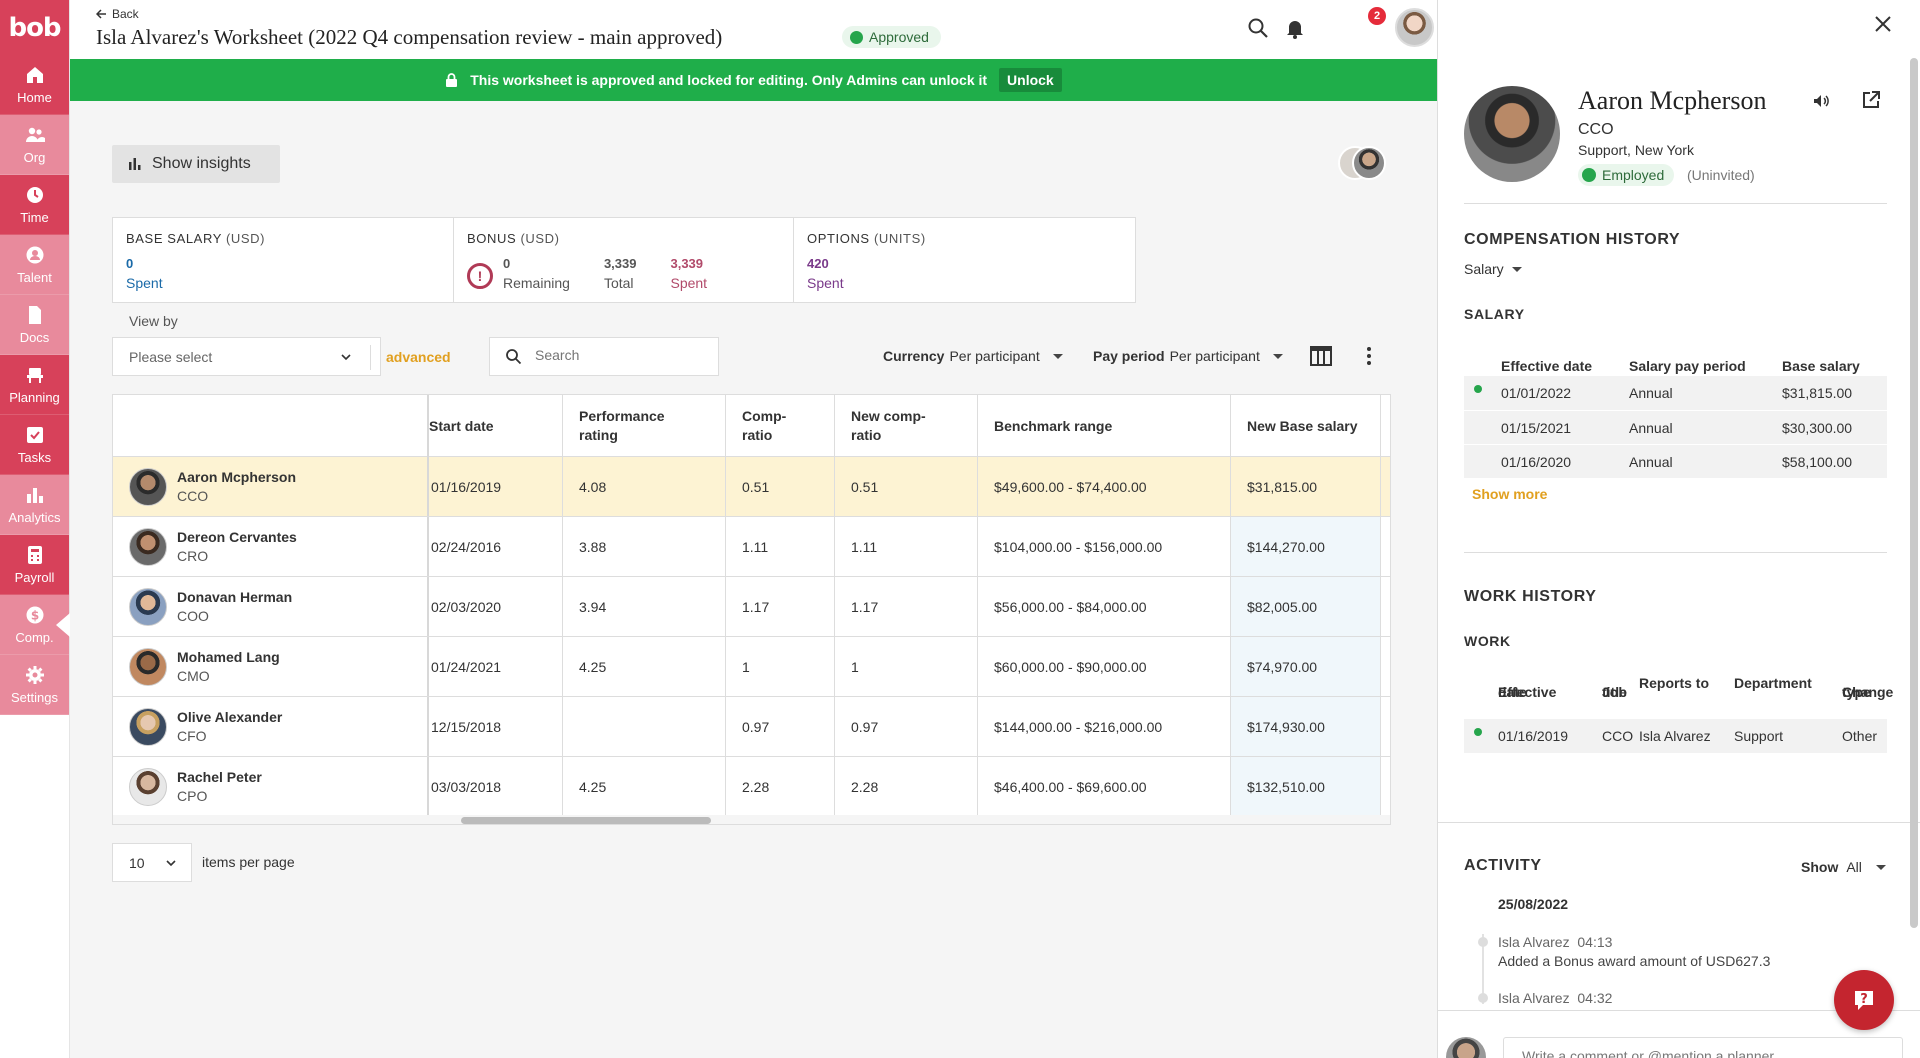 The width and height of the screenshot is (1920, 1058). What do you see at coordinates (271, 666) in the screenshot?
I see `participant-cell: Mohamed Lang CMO` at bounding box center [271, 666].